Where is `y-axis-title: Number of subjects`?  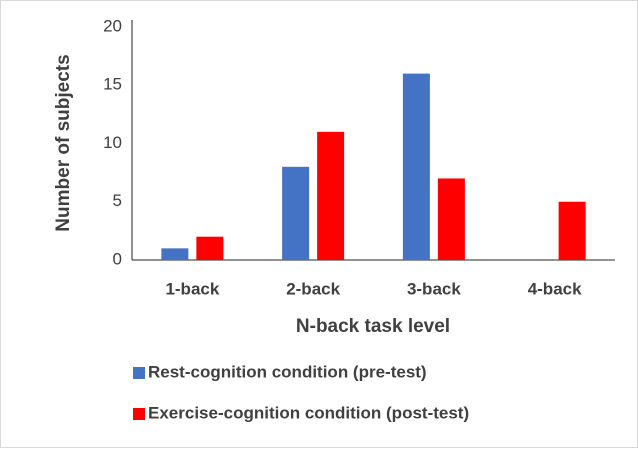 y-axis-title: Number of subjects is located at coordinates (63, 142).